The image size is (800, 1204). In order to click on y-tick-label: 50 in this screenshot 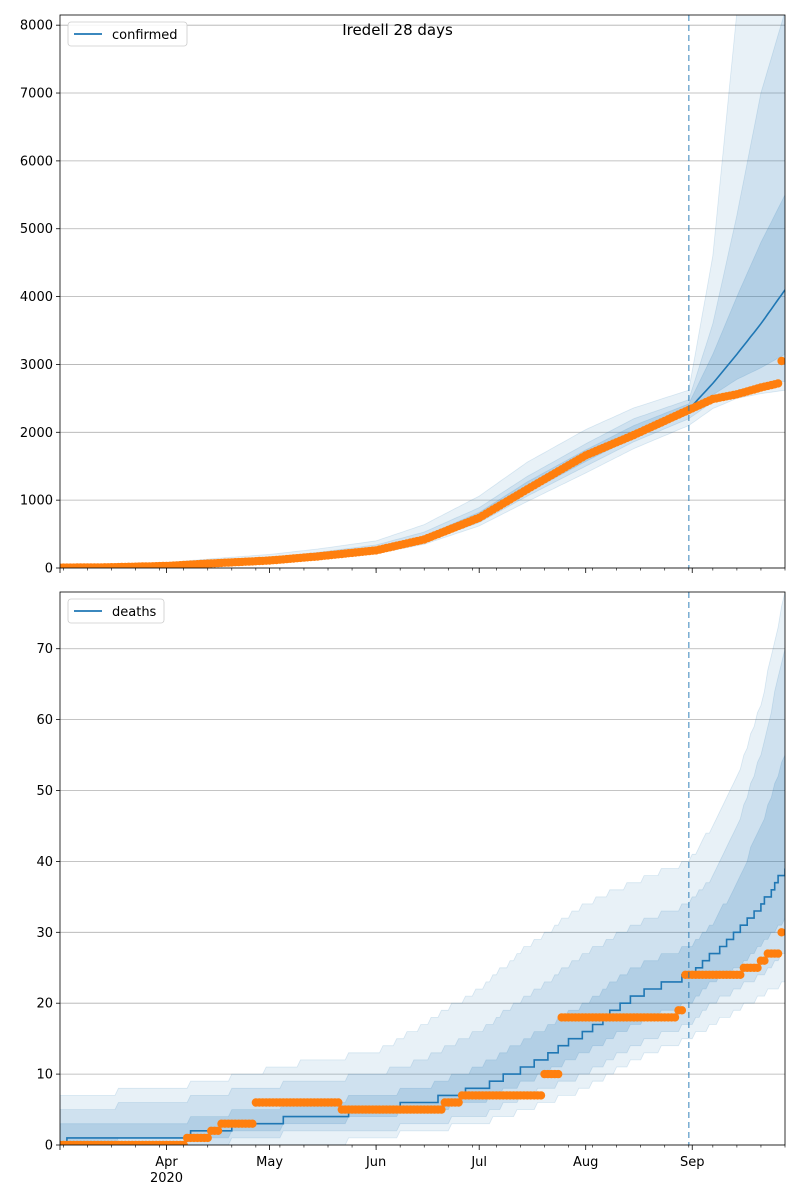, I will do `click(44, 791)`.